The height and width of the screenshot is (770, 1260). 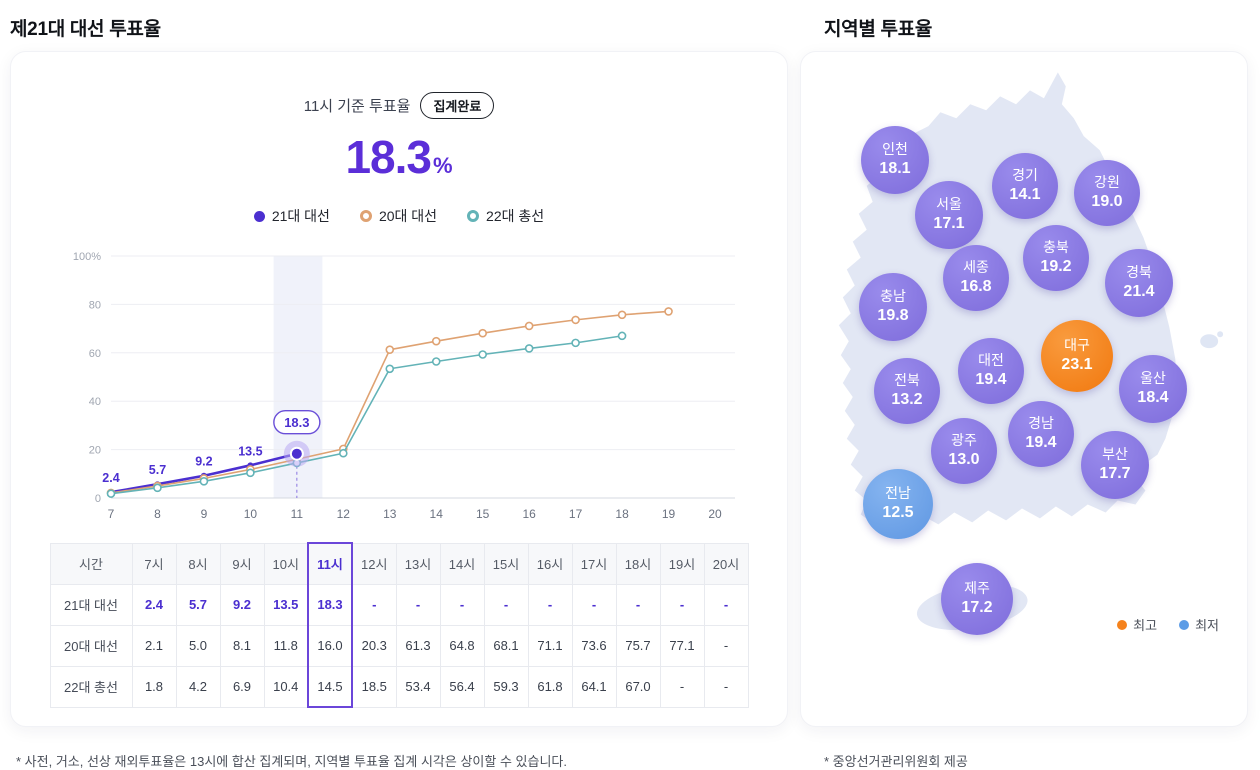 What do you see at coordinates (1115, 473) in the screenshot?
I see `region-value: 17.7` at bounding box center [1115, 473].